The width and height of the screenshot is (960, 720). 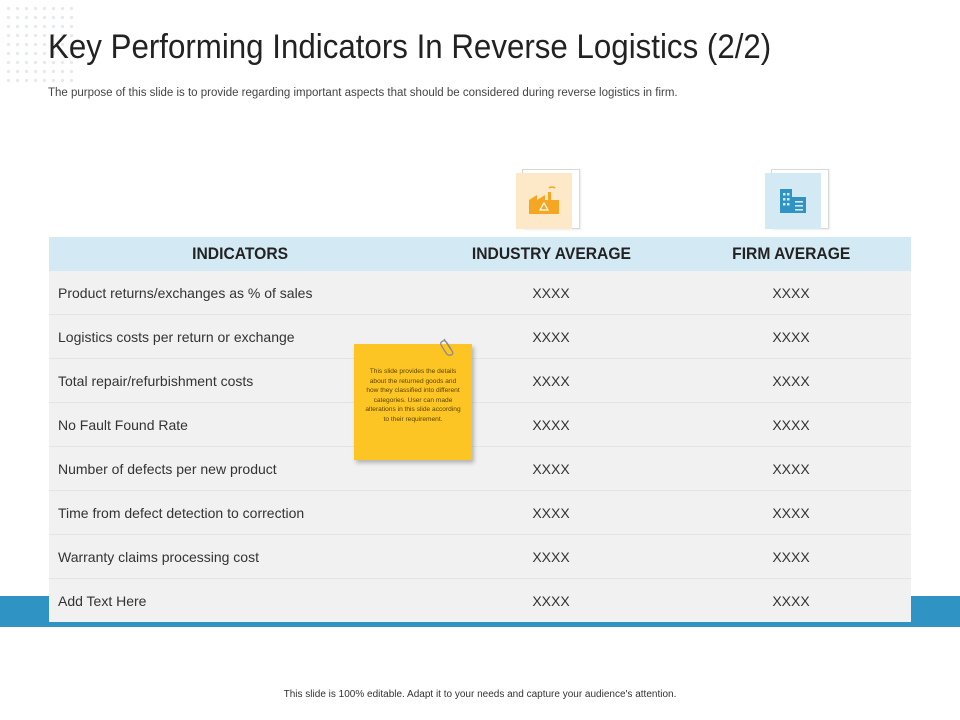 I want to click on firm-icon-card, so click(x=797, y=199).